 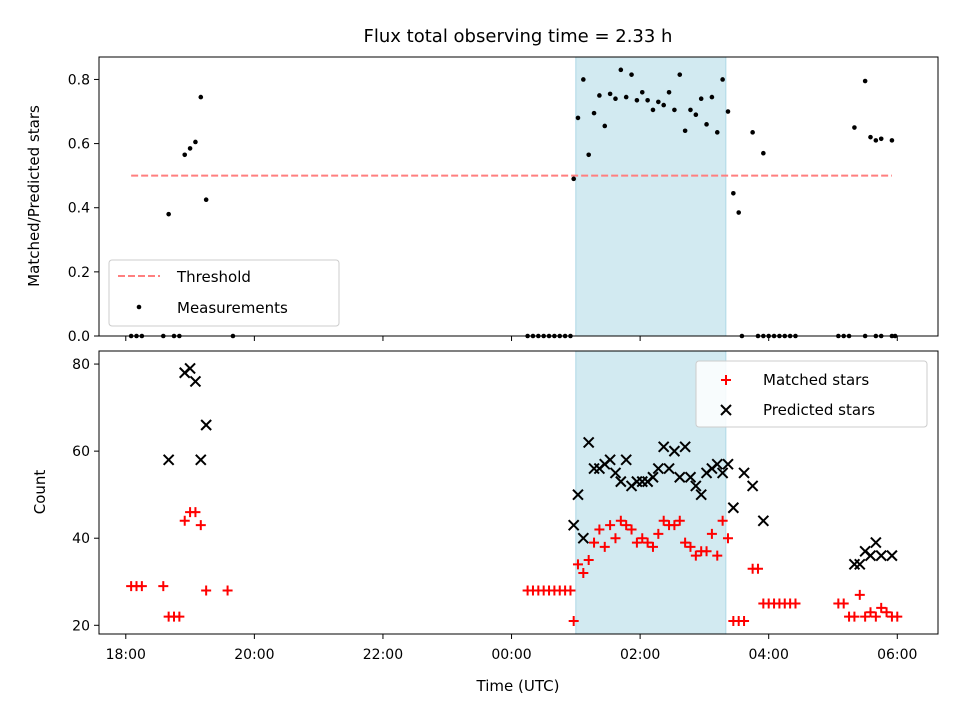 I want to click on legend-threshold-label: Threshold, so click(x=213, y=277).